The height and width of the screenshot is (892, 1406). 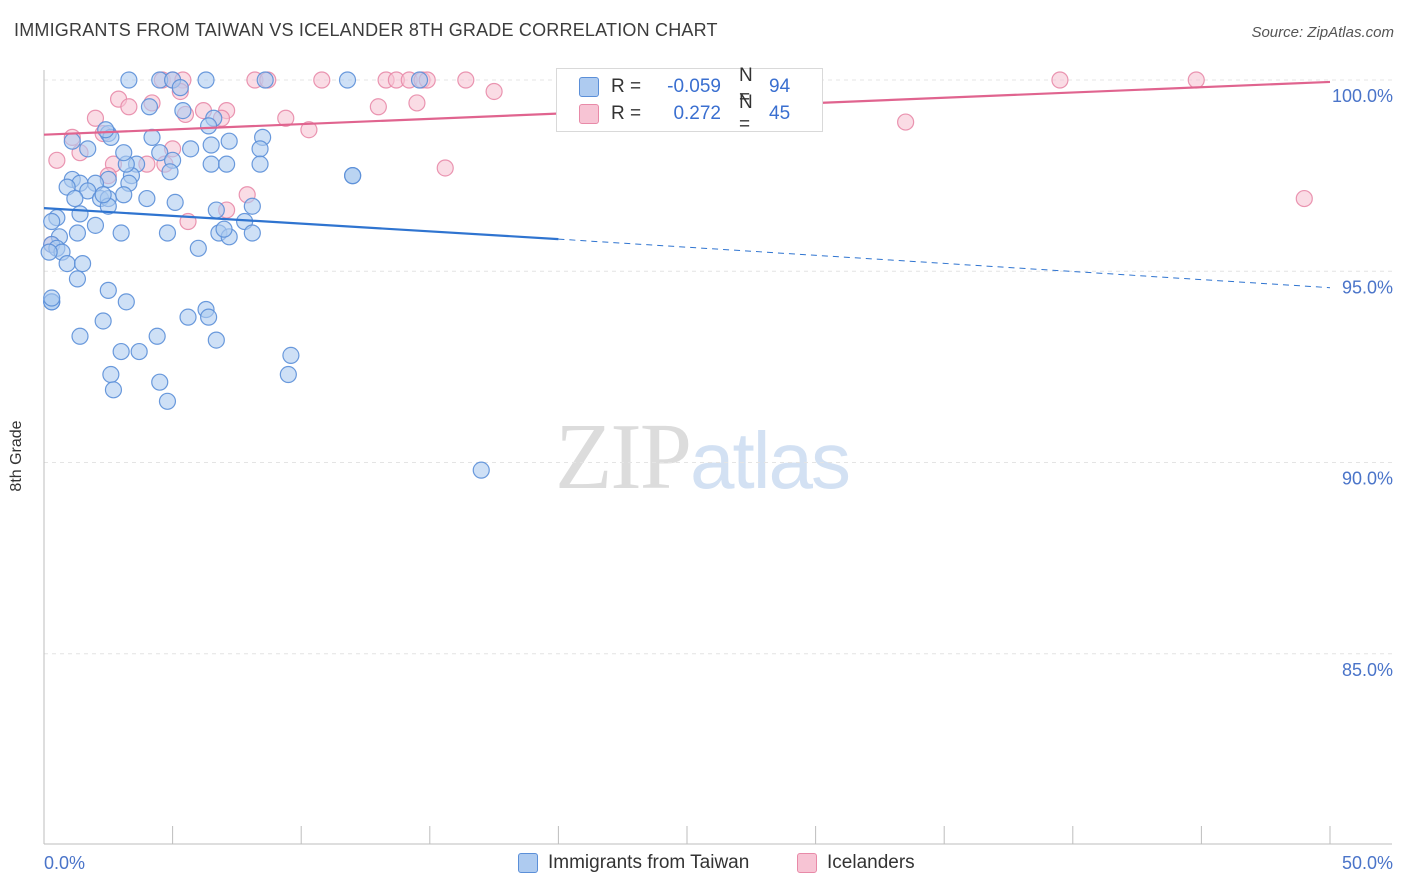 I want to click on source-label: Source: ZipAtlas.com, so click(x=1322, y=32).